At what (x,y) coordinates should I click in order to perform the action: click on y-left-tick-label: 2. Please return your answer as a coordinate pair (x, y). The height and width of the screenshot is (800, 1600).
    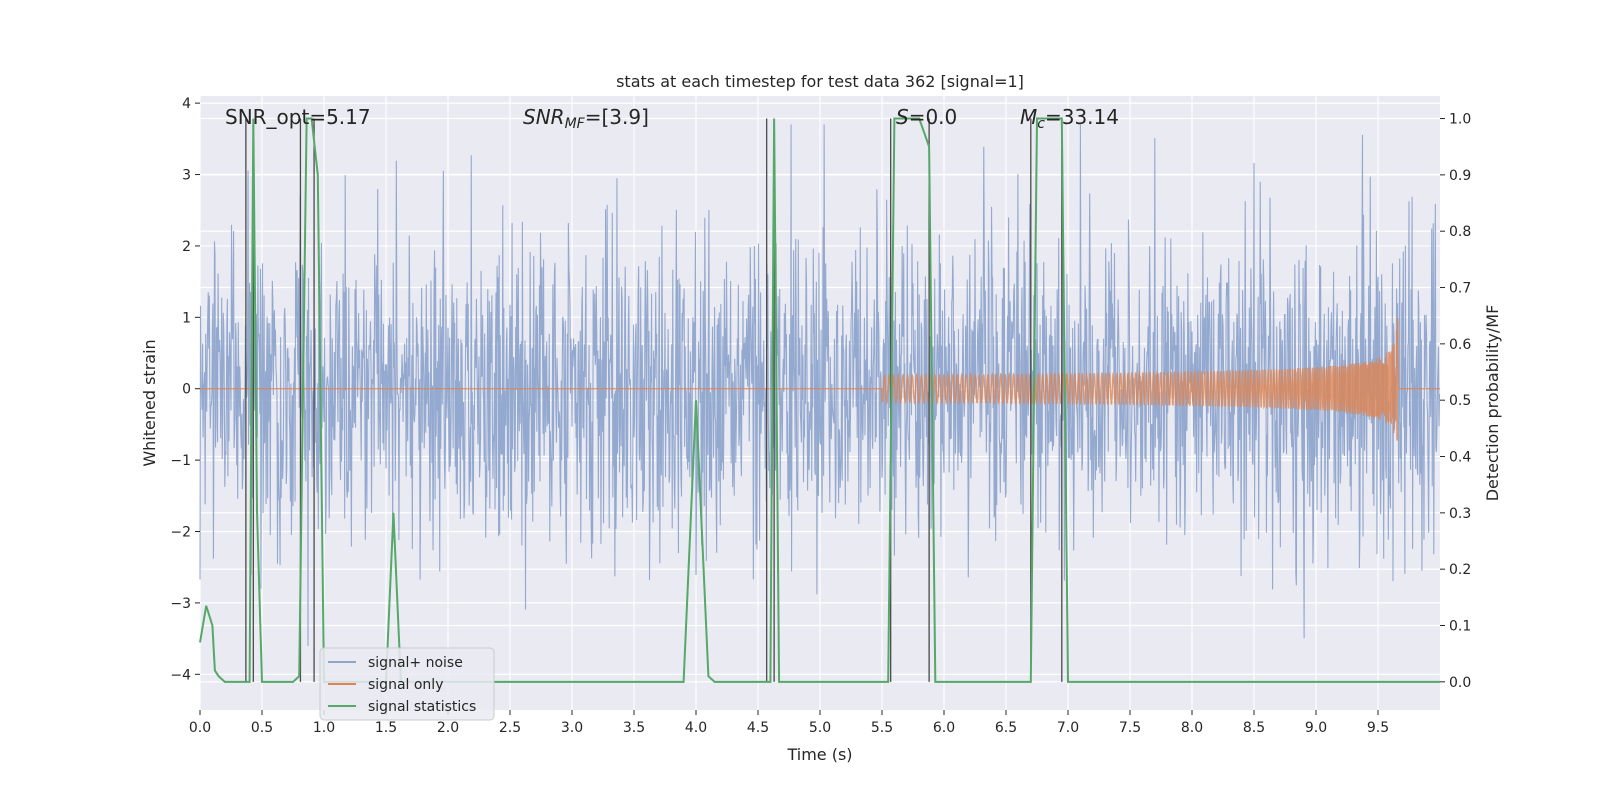
    Looking at the image, I should click on (186, 247).